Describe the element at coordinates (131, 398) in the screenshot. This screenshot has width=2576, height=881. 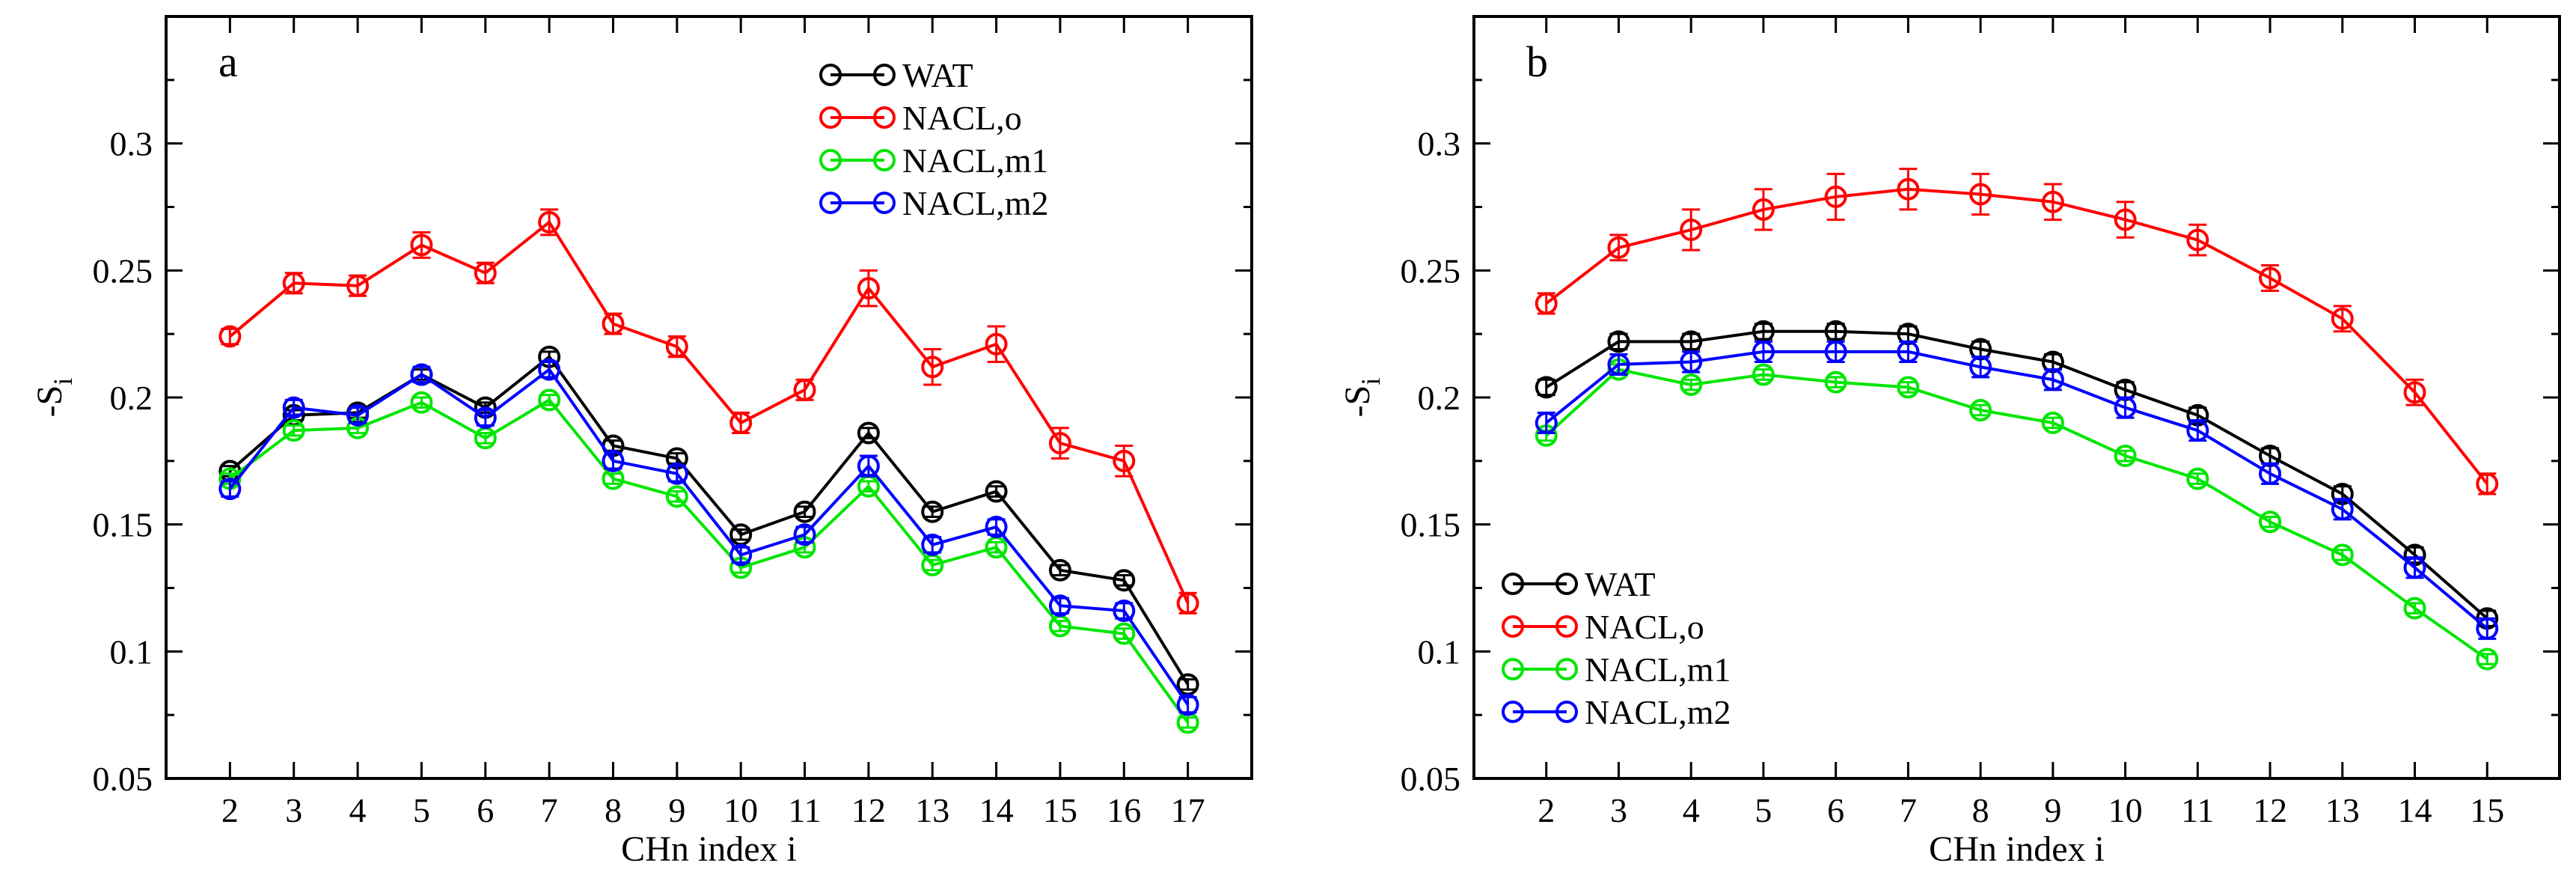
I see `y-tick-label: 0.2` at that location.